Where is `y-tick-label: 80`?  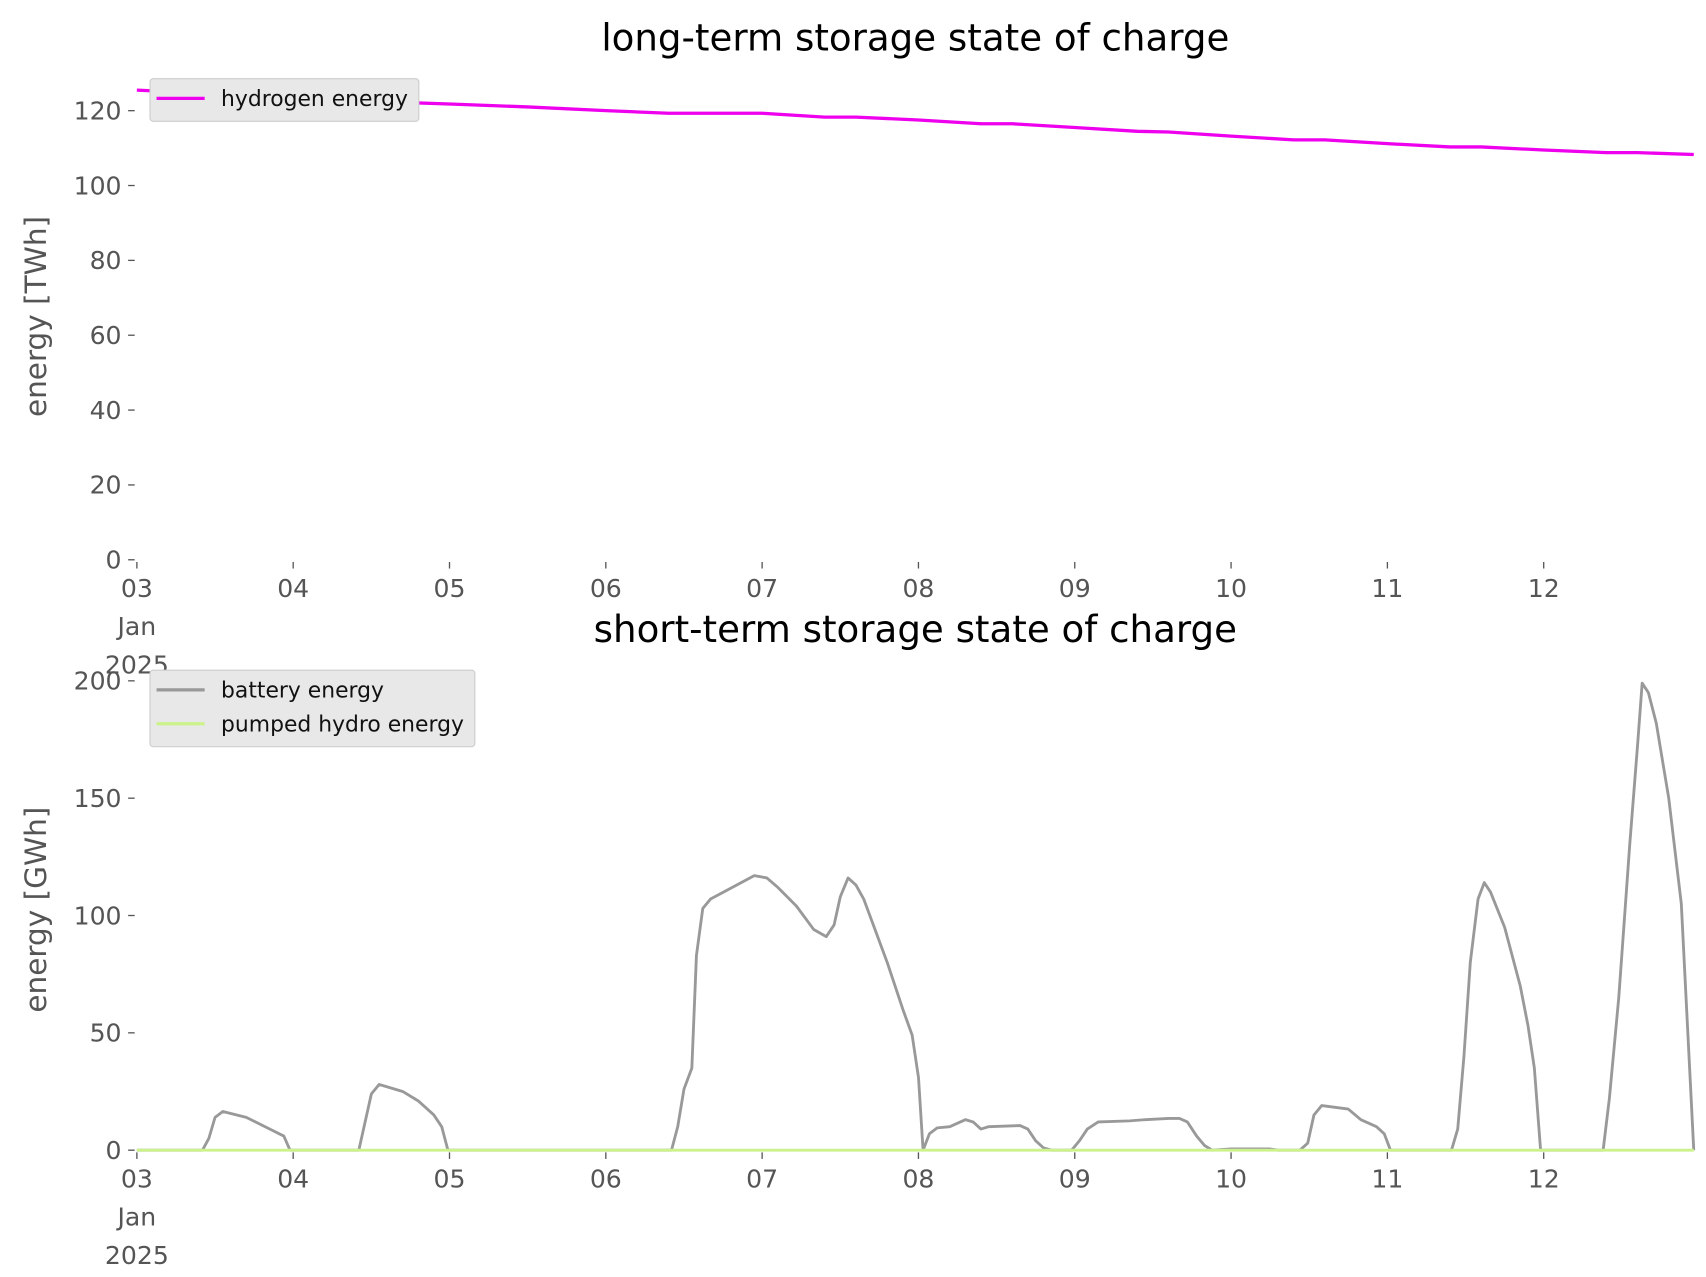 y-tick-label: 80 is located at coordinates (106, 260).